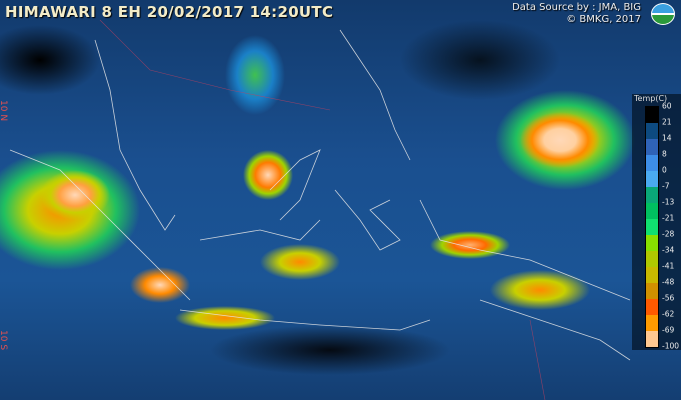  Describe the element at coordinates (667, 106) in the screenshot. I see `legend-label: 60` at that location.